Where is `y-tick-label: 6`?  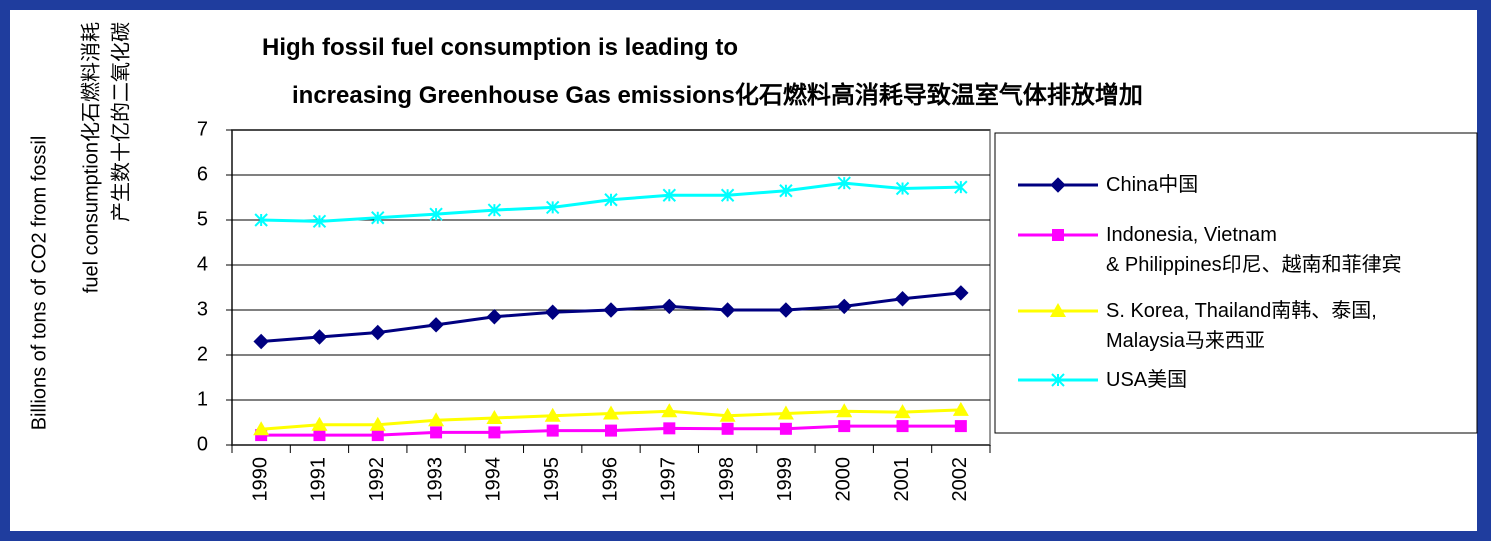
y-tick-label: 6 is located at coordinates (202, 174).